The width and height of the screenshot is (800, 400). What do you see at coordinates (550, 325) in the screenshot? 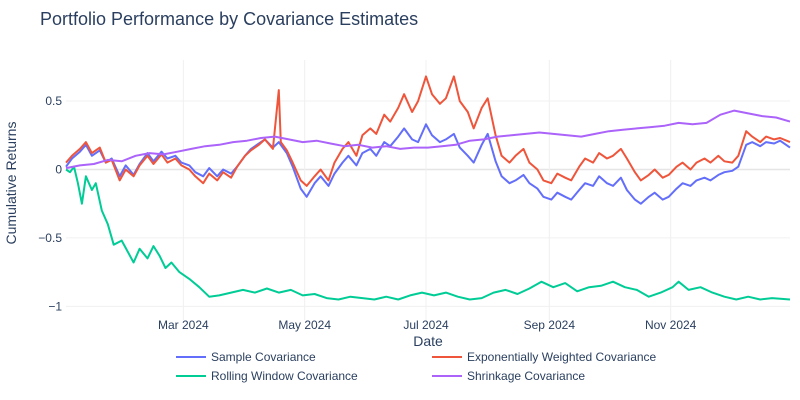
I see `x-tick-label: Sep 2024` at bounding box center [550, 325].